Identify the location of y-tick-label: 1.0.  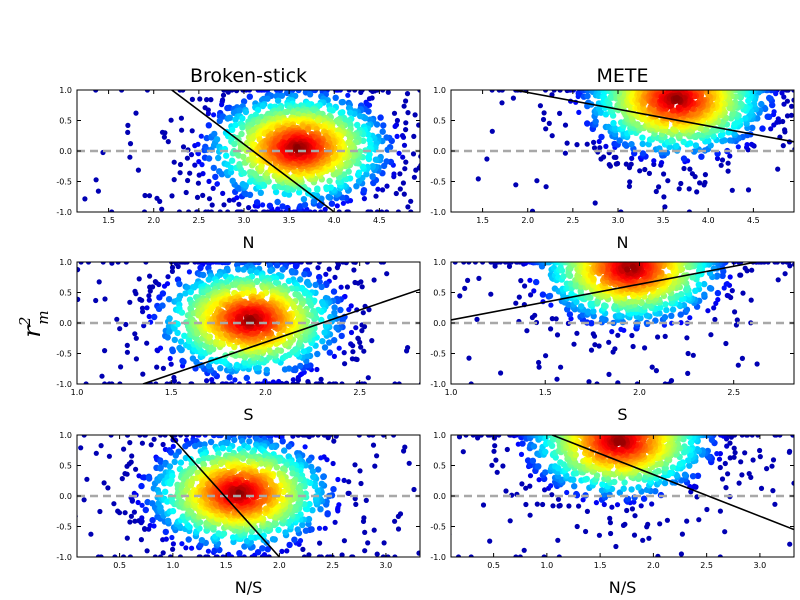
(65, 262).